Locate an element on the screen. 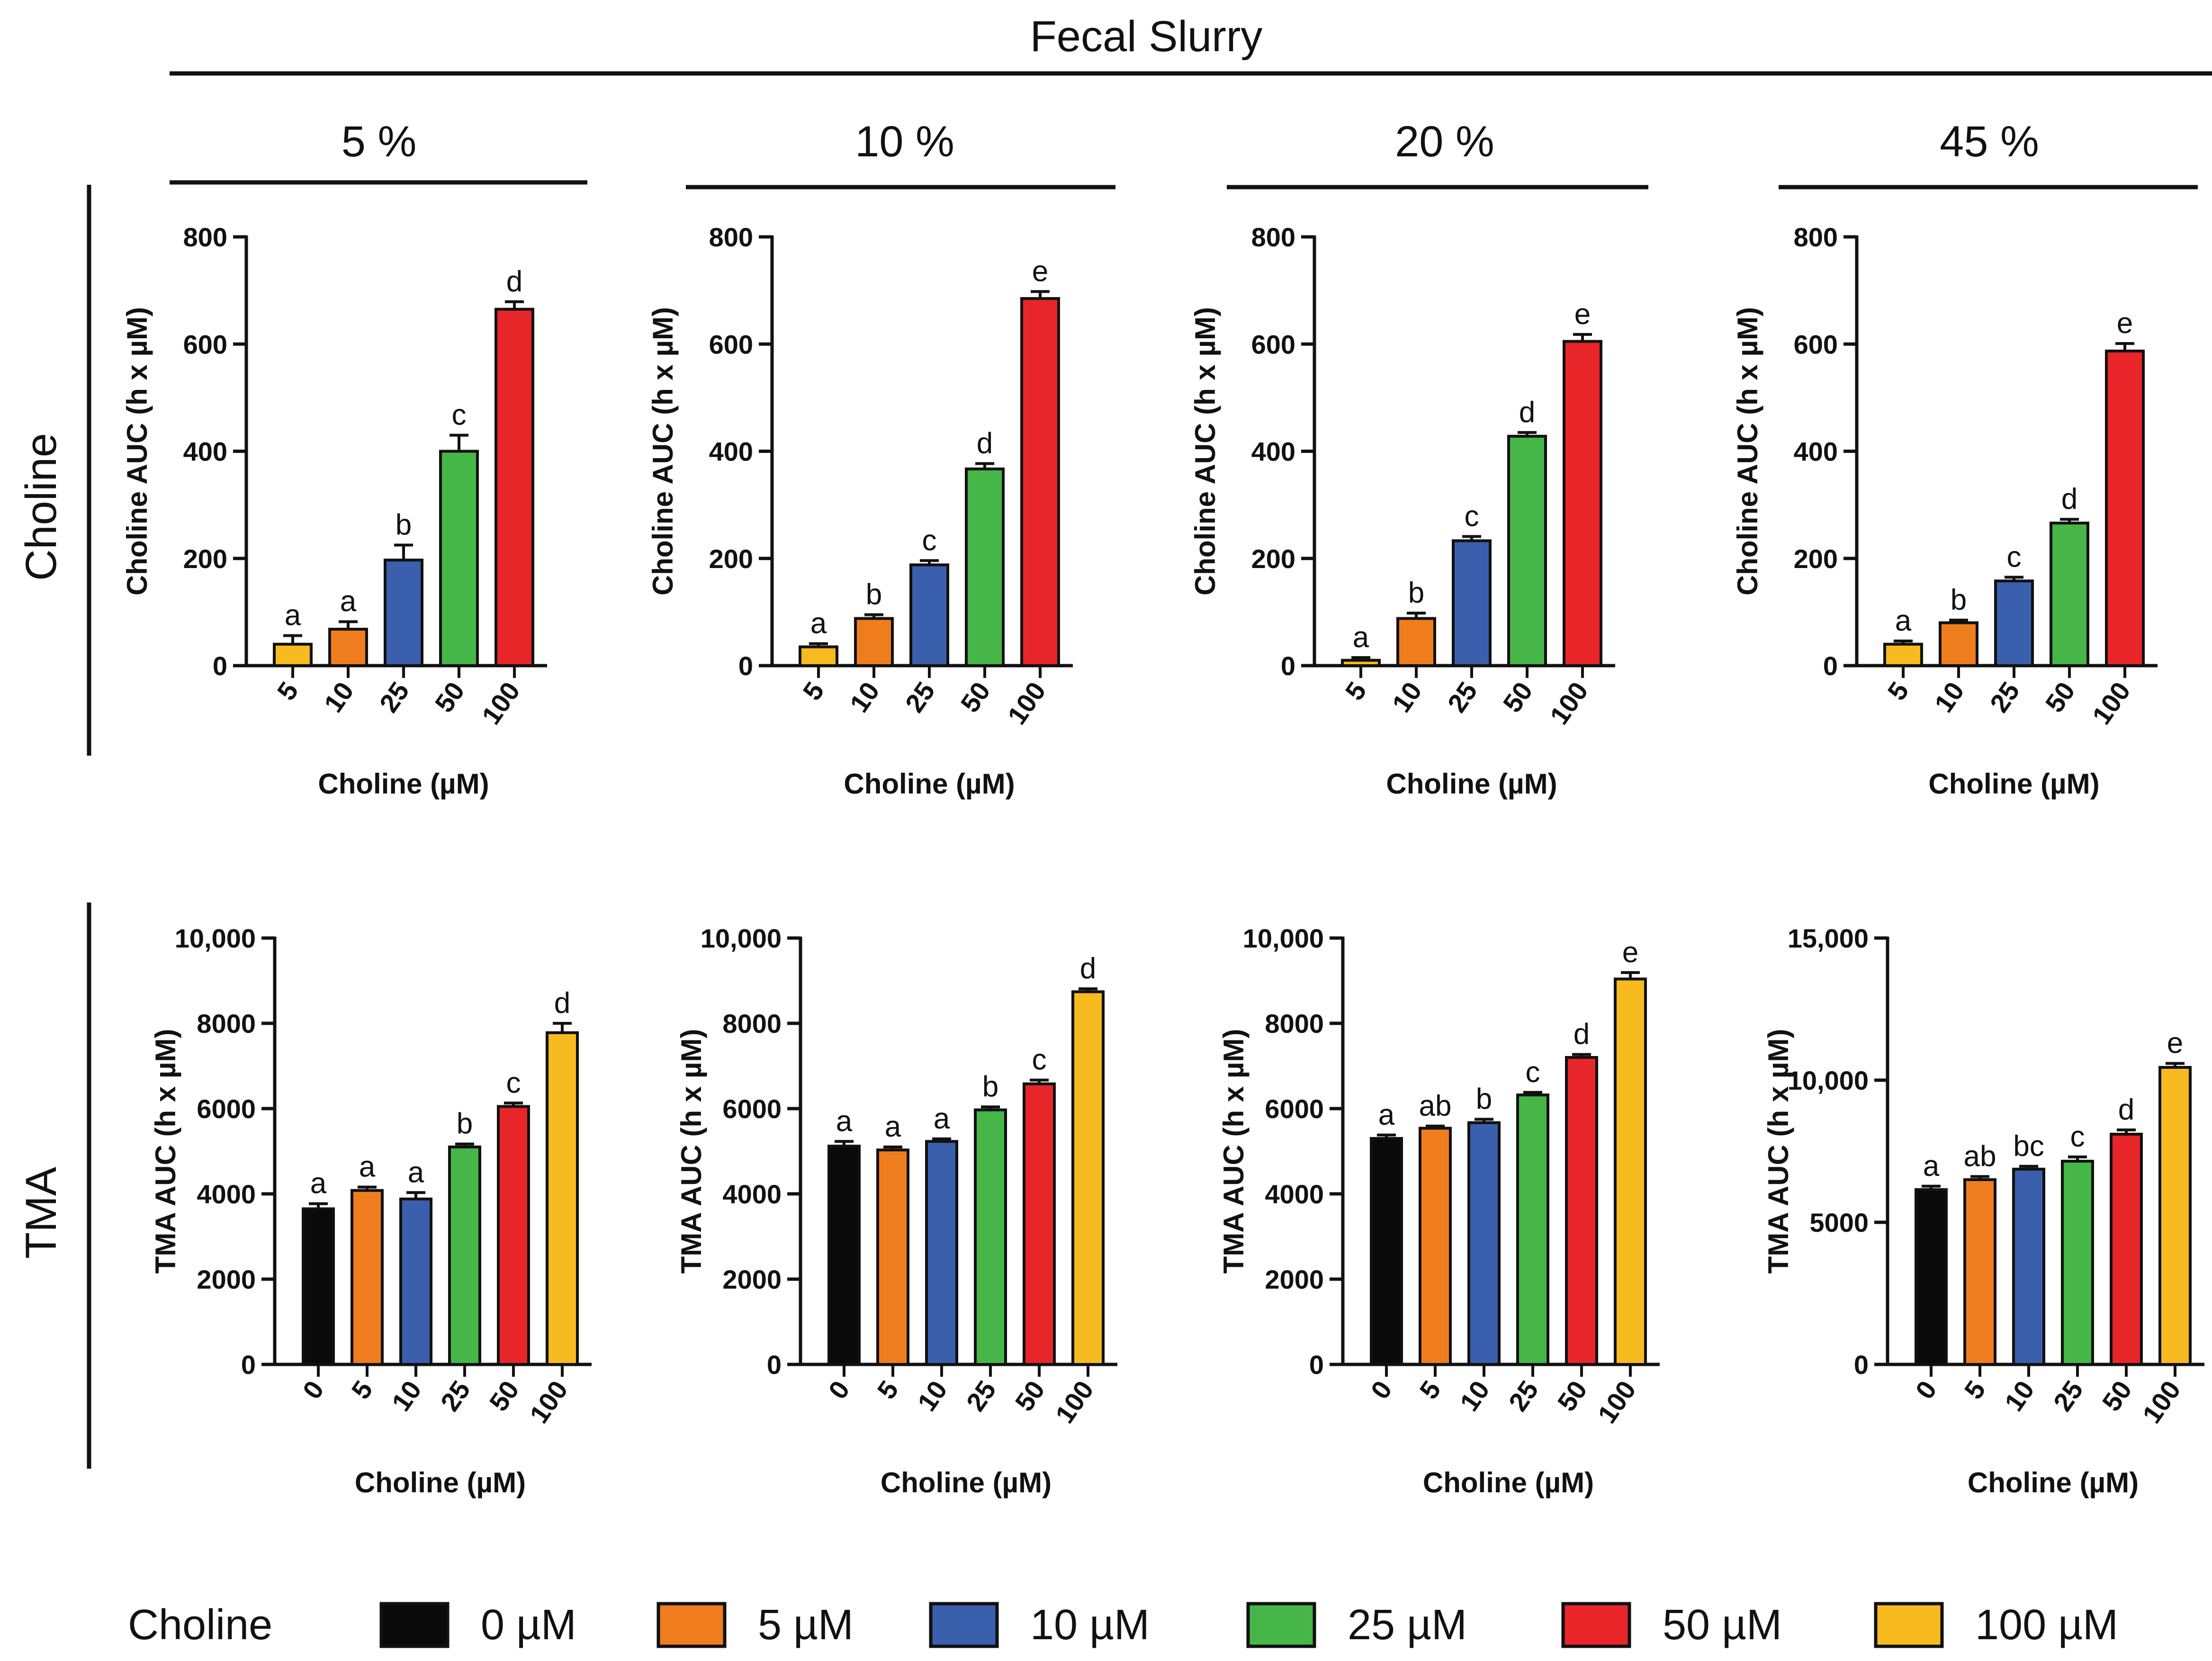 This screenshot has height=1661, width=2212. legend-label: 25 µM is located at coordinates (1408, 1625).